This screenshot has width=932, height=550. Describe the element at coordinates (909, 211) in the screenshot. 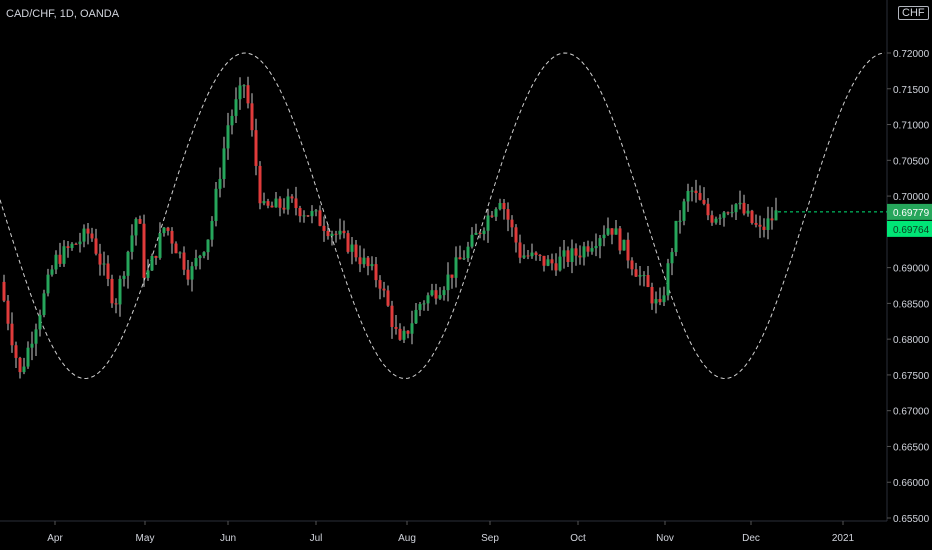

I see `price-label-box` at that location.